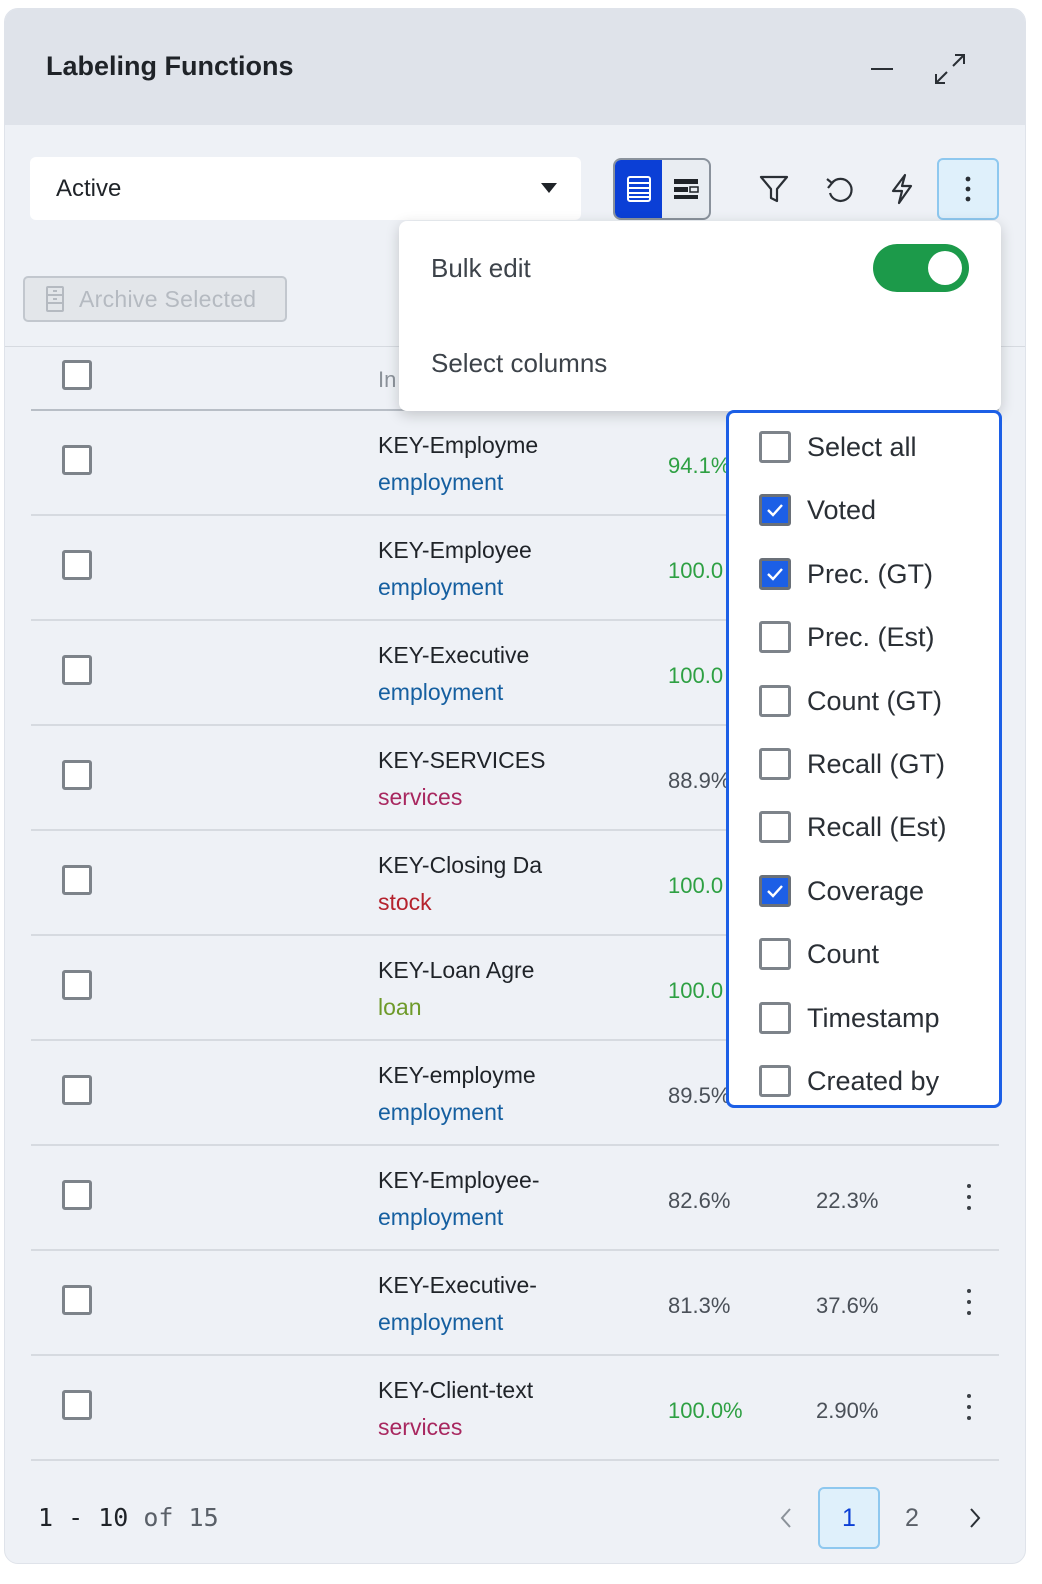 This screenshot has height=1584, width=1042. I want to click on table-row: KEY-Employee employment 100.0, so click(515, 568).